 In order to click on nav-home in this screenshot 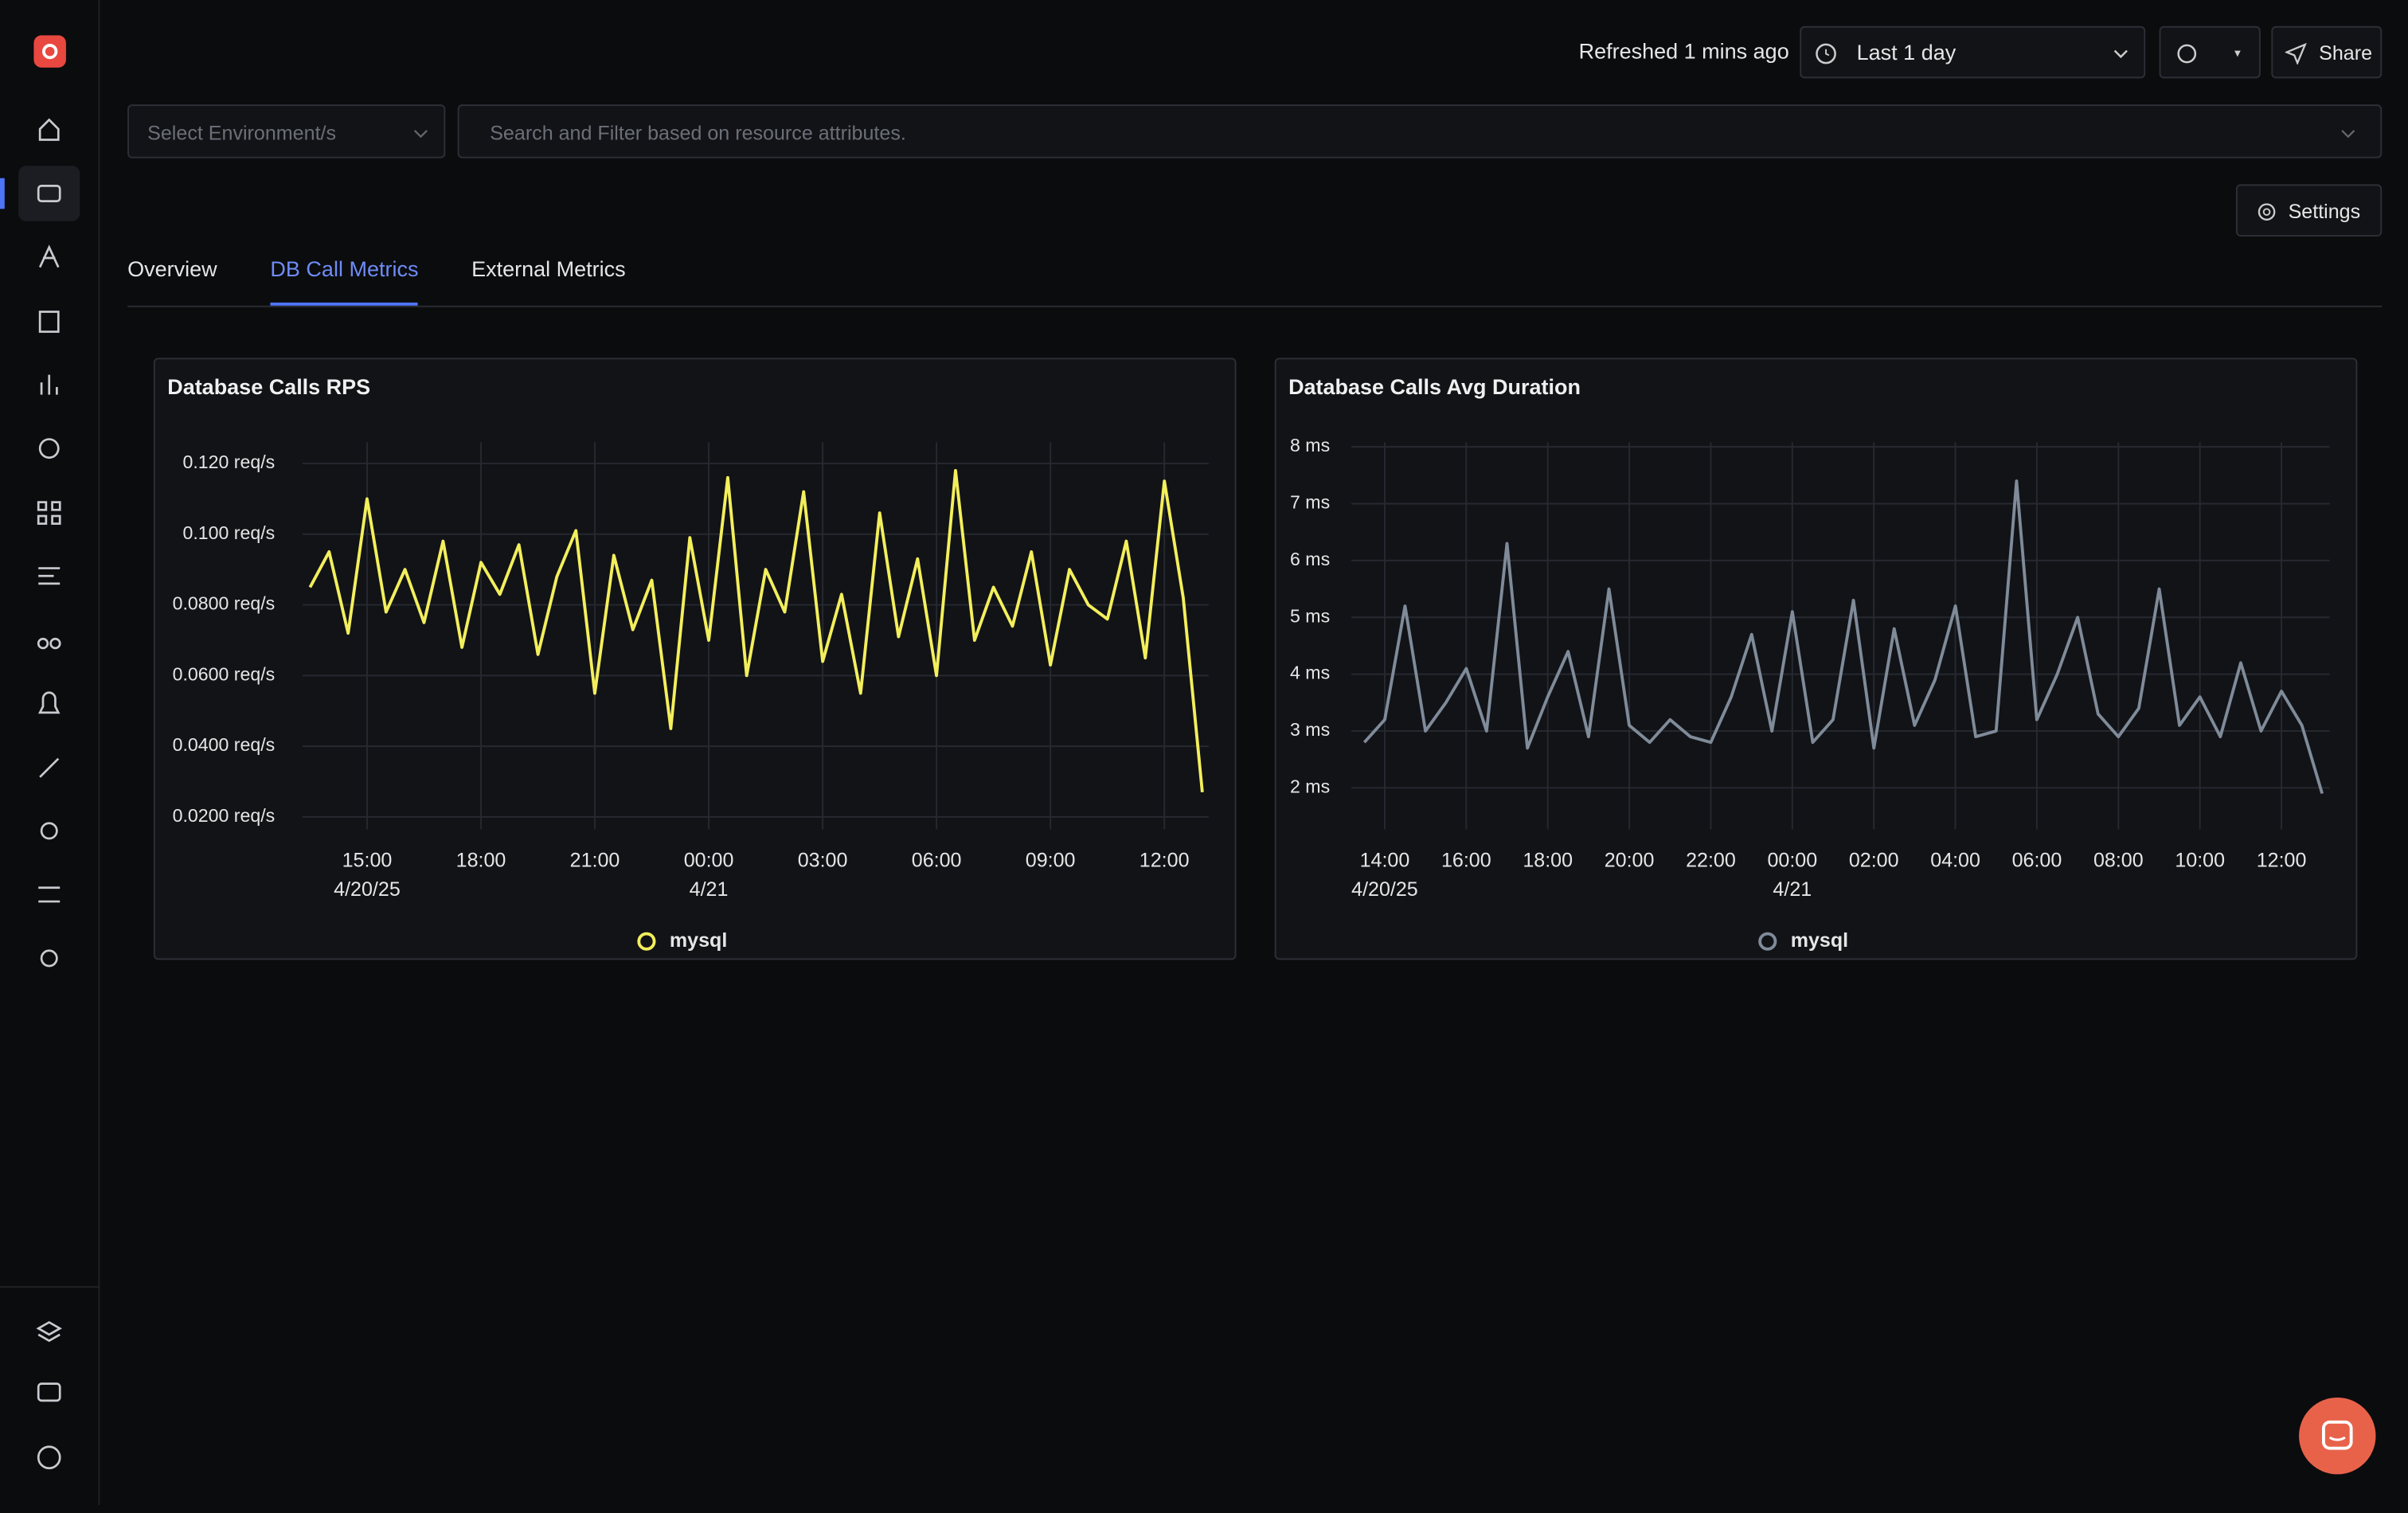, I will do `click(49, 129)`.